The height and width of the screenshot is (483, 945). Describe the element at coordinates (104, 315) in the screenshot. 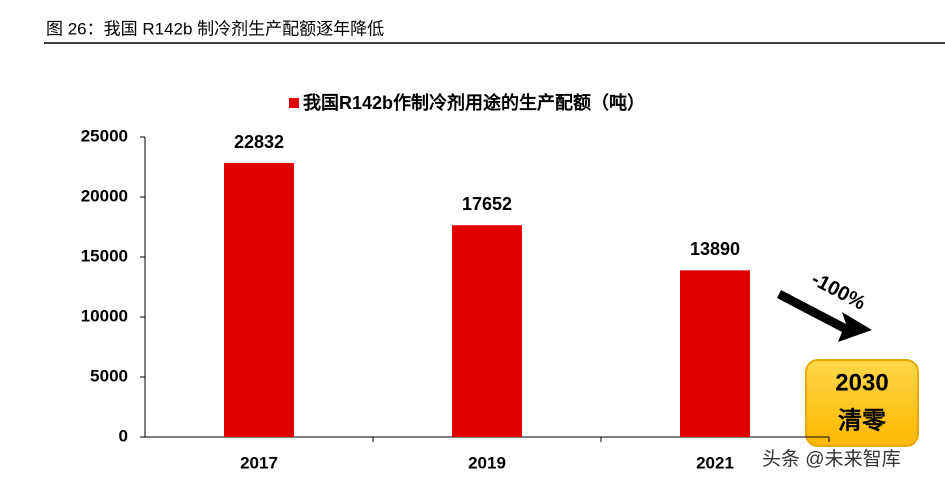

I see `y-tick-label: 10000` at that location.